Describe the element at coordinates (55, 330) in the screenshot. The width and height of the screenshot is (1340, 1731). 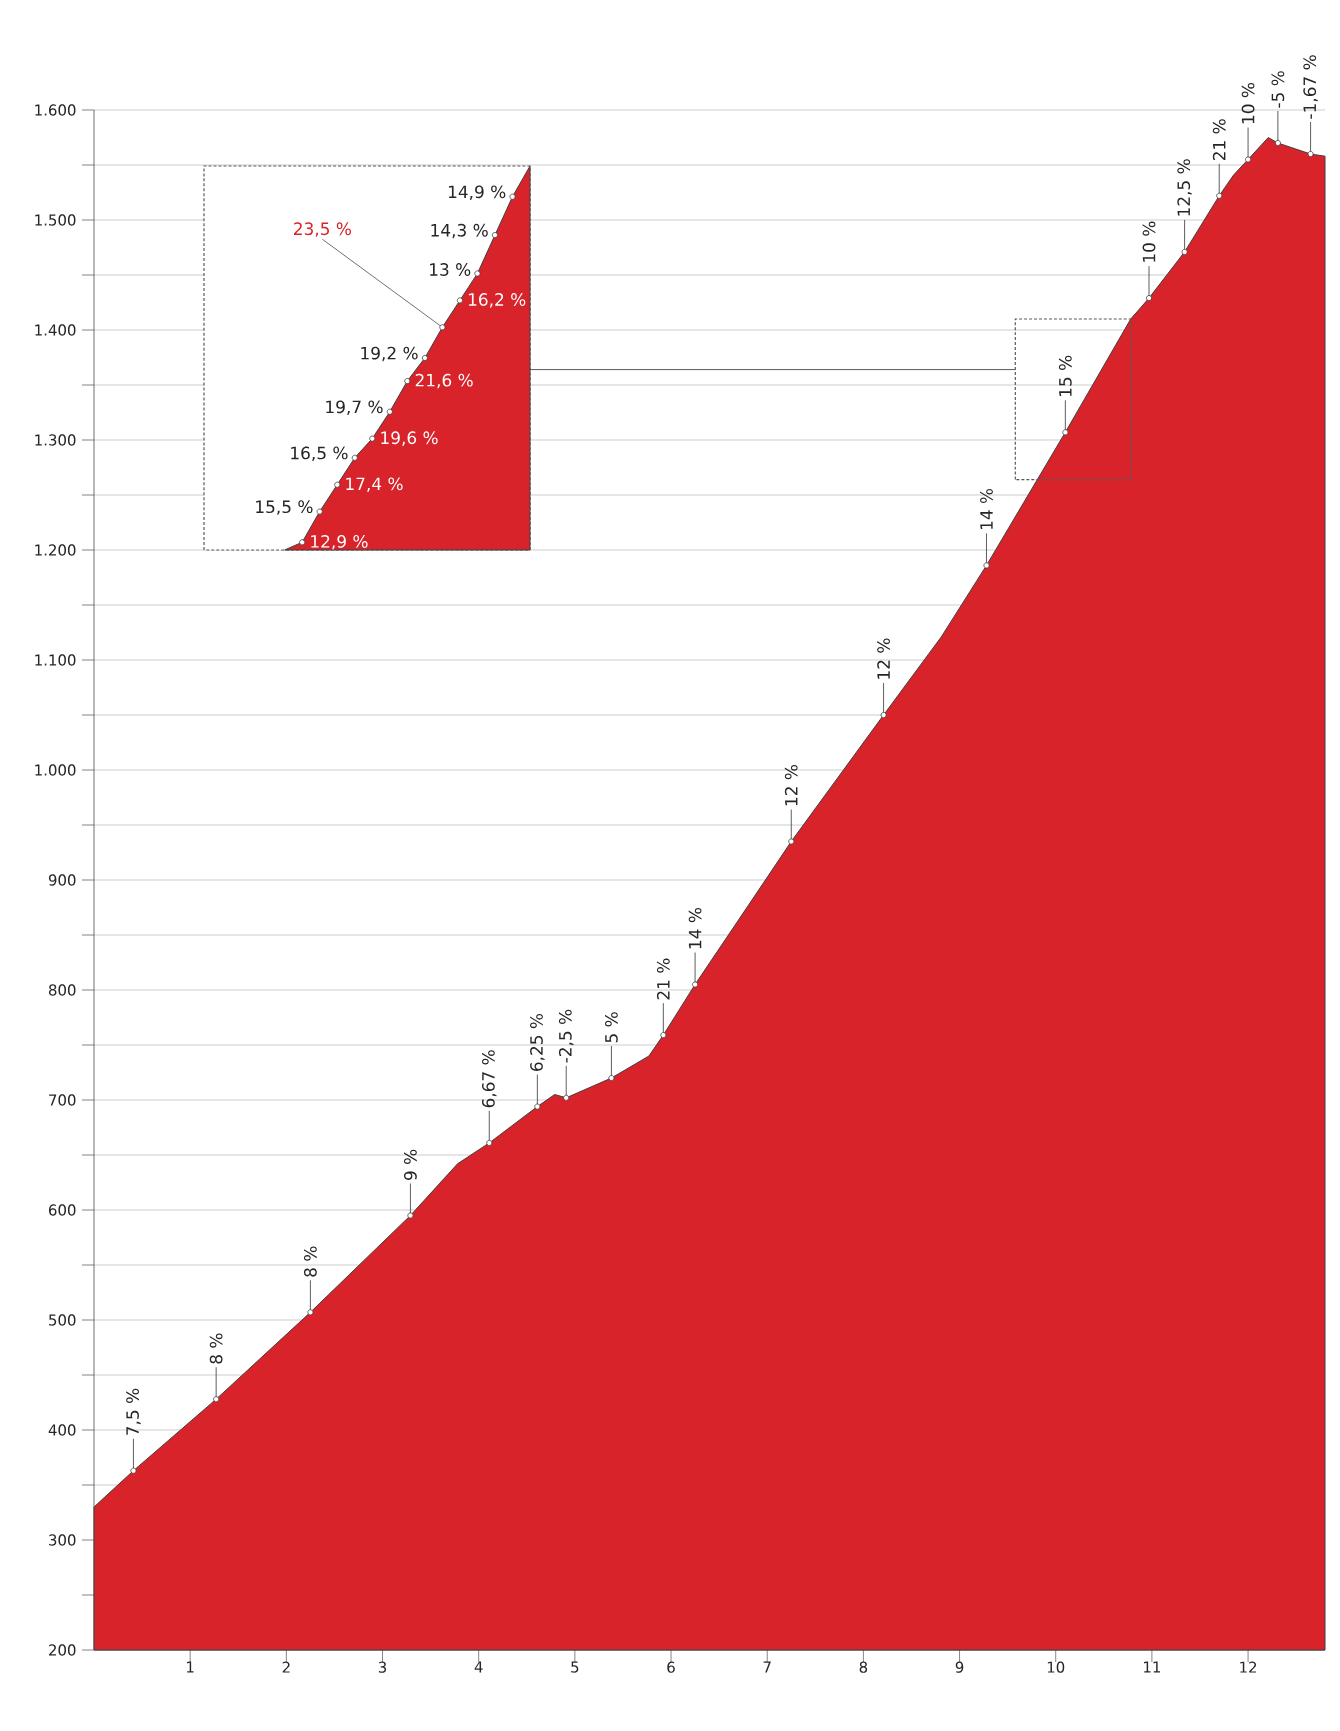
I see `y-tick-label: 1.400` at that location.